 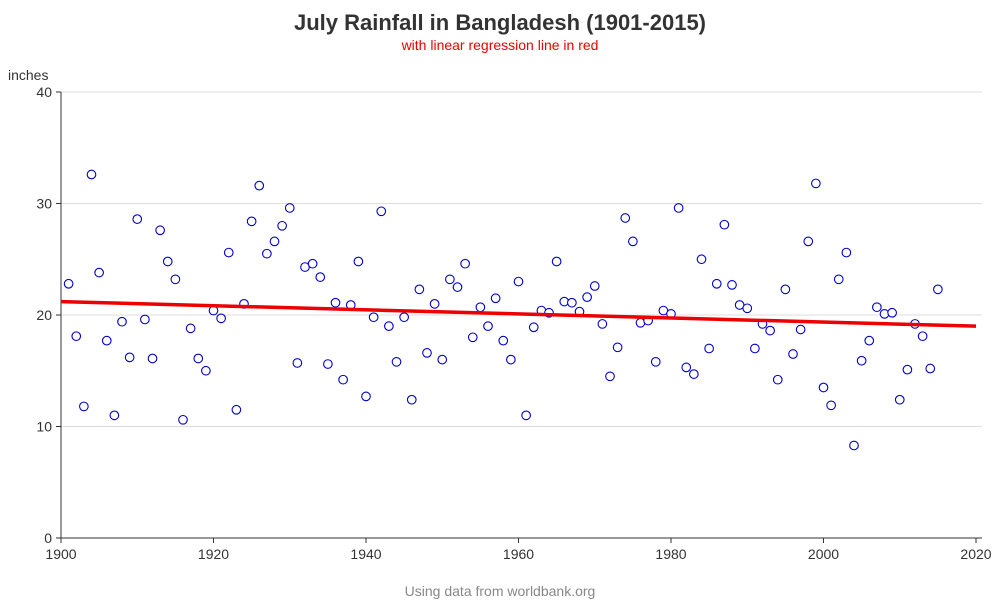 I want to click on y-tick-label: 20, so click(x=44, y=315).